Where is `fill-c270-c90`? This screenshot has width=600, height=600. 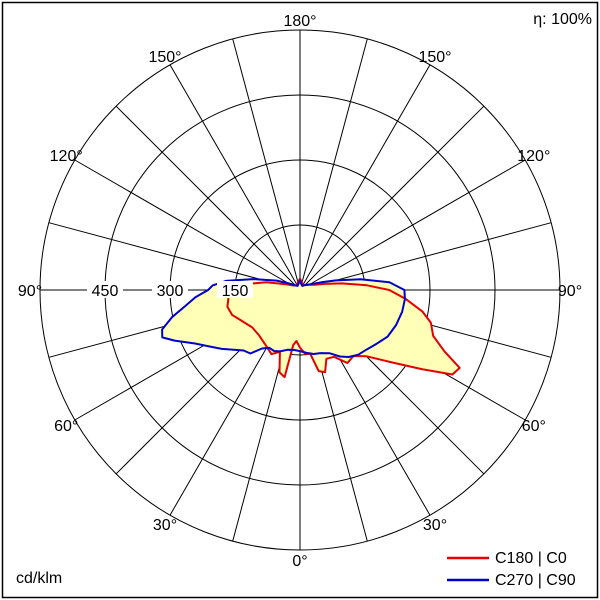
fill-c270-c90 is located at coordinates (283, 318).